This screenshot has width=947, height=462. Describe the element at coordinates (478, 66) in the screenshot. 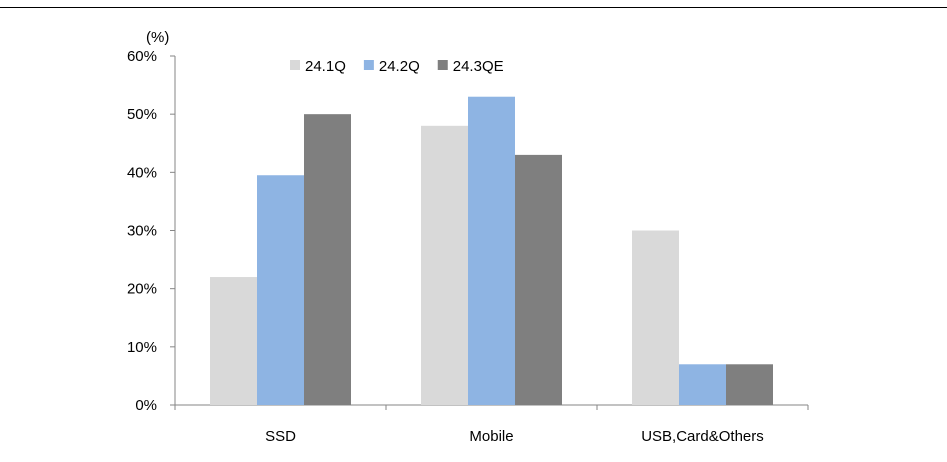

I see `legend-label: 24.3QE` at that location.